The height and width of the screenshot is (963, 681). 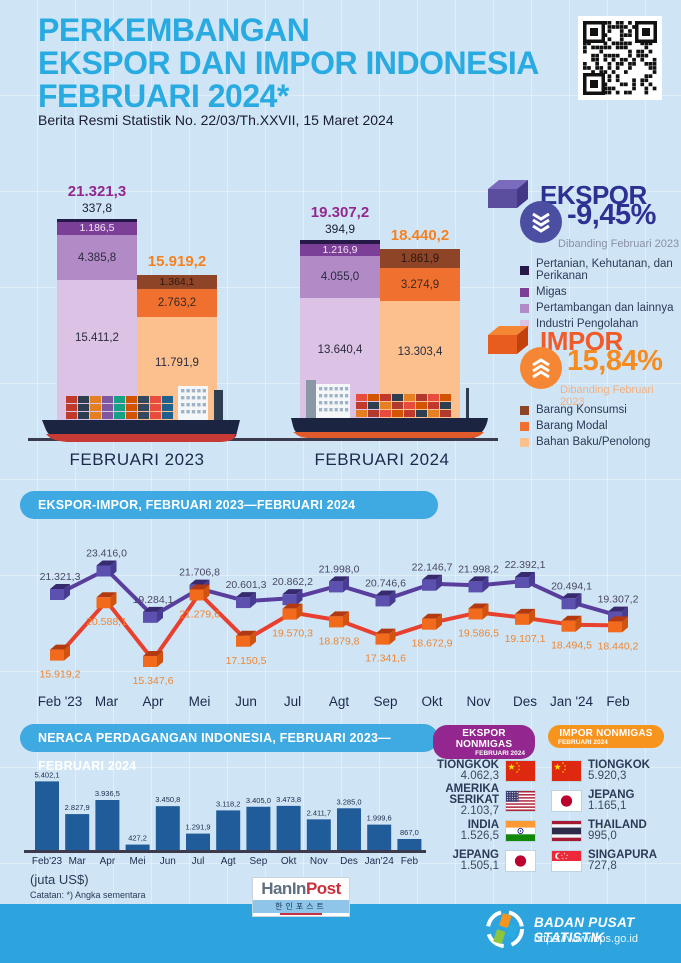 What do you see at coordinates (431, 701) in the screenshot?
I see `x-axis-label: Okt` at bounding box center [431, 701].